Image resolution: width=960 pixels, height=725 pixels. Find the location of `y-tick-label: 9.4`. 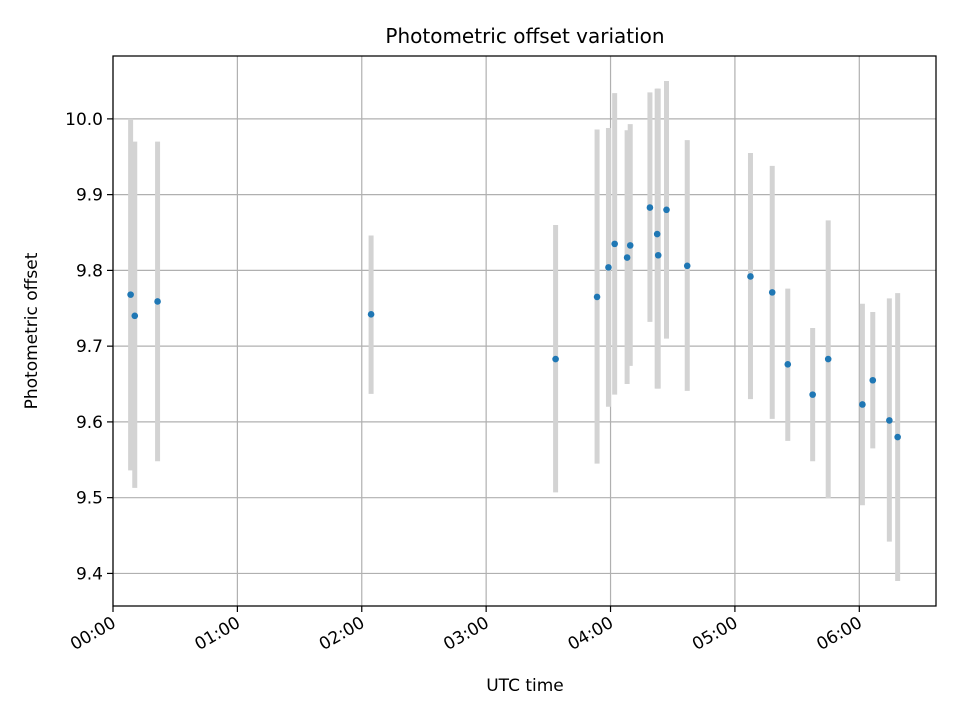

y-tick-label: 9.4 is located at coordinates (89, 574).